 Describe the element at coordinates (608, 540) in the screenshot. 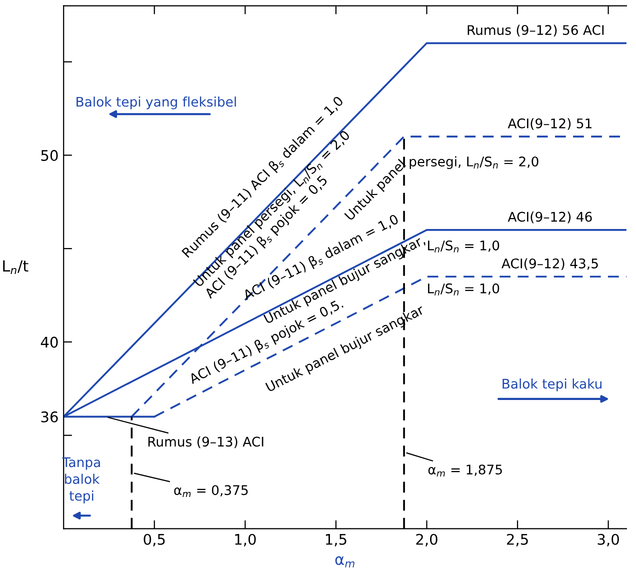

I see `x-tick-label: 3,0` at that location.